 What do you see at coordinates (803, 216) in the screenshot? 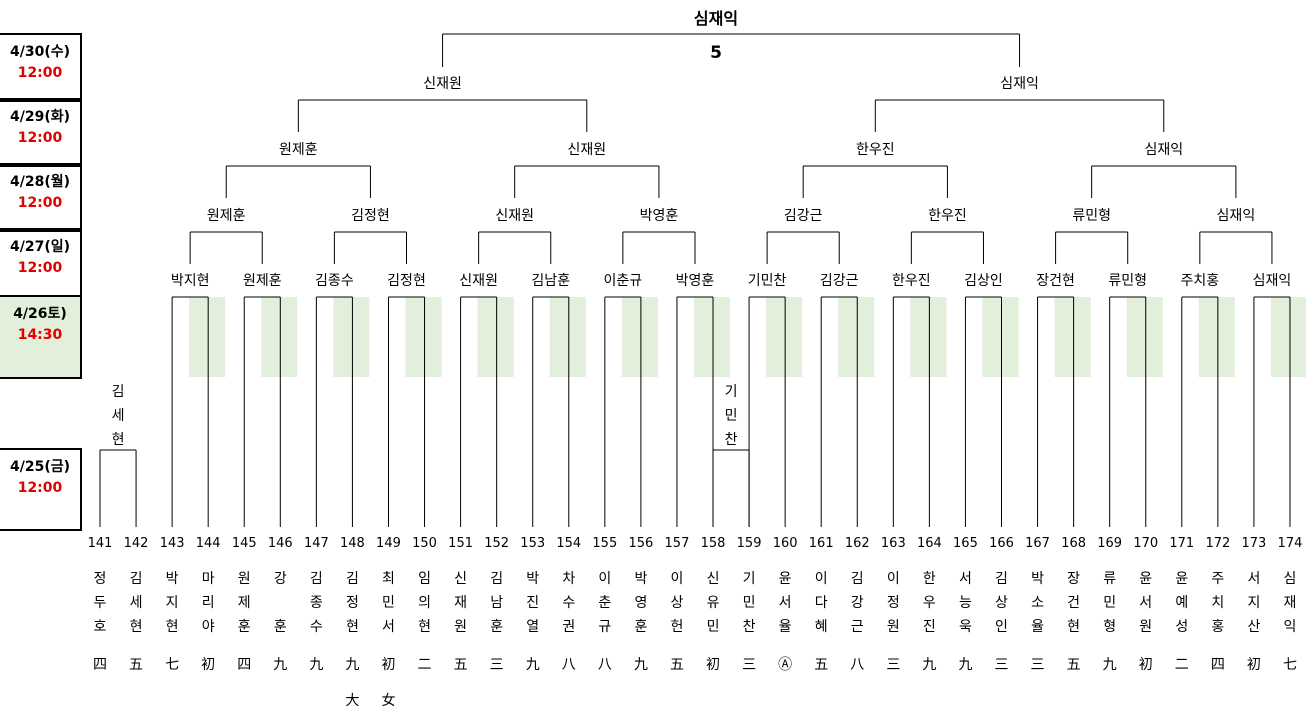
I see `r8-winner-name: 김강근` at bounding box center [803, 216].